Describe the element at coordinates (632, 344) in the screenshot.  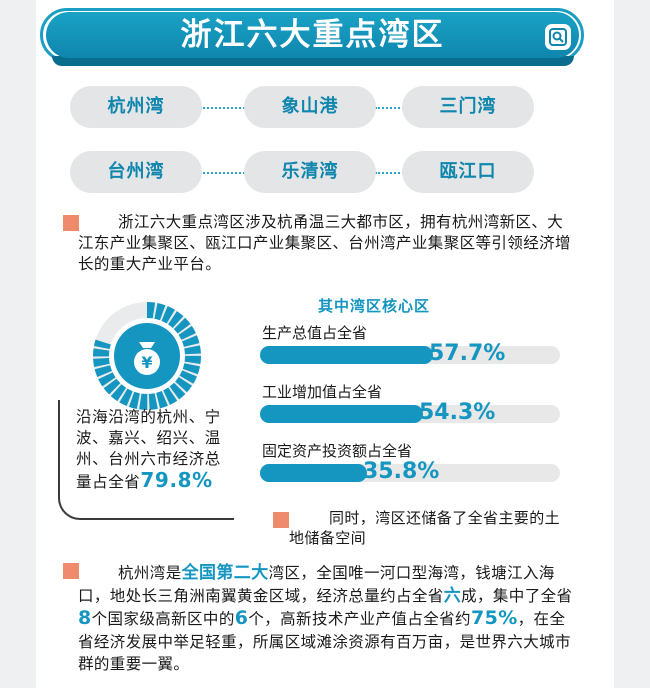
I see `right-margin` at that location.